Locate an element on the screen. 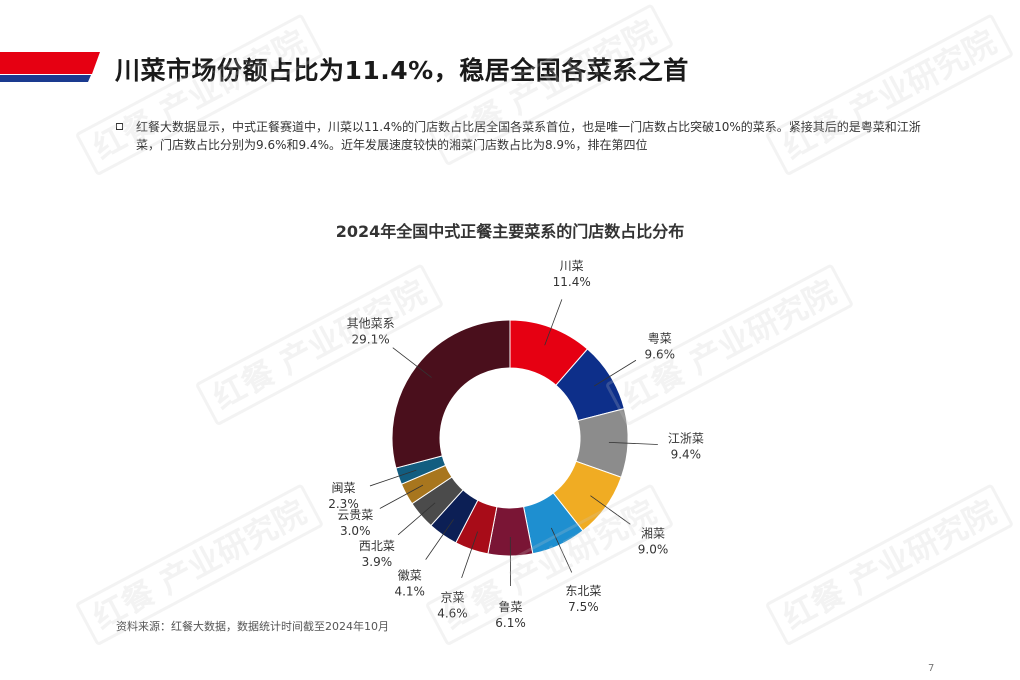 This screenshot has height=680, width=1020. slice-value-label: 6.1% is located at coordinates (510, 623).